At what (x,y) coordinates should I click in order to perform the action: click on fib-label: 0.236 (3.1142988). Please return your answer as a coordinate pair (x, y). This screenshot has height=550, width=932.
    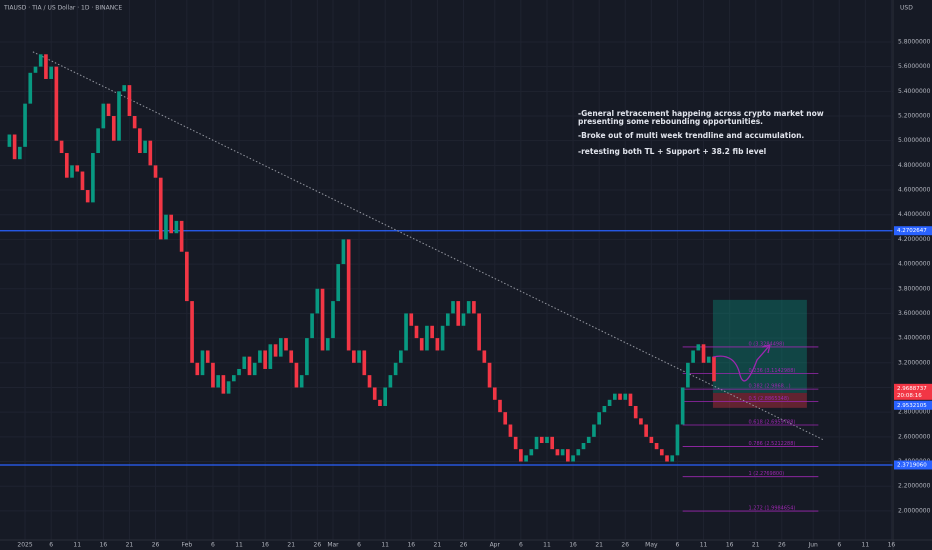
    Looking at the image, I should click on (772, 371).